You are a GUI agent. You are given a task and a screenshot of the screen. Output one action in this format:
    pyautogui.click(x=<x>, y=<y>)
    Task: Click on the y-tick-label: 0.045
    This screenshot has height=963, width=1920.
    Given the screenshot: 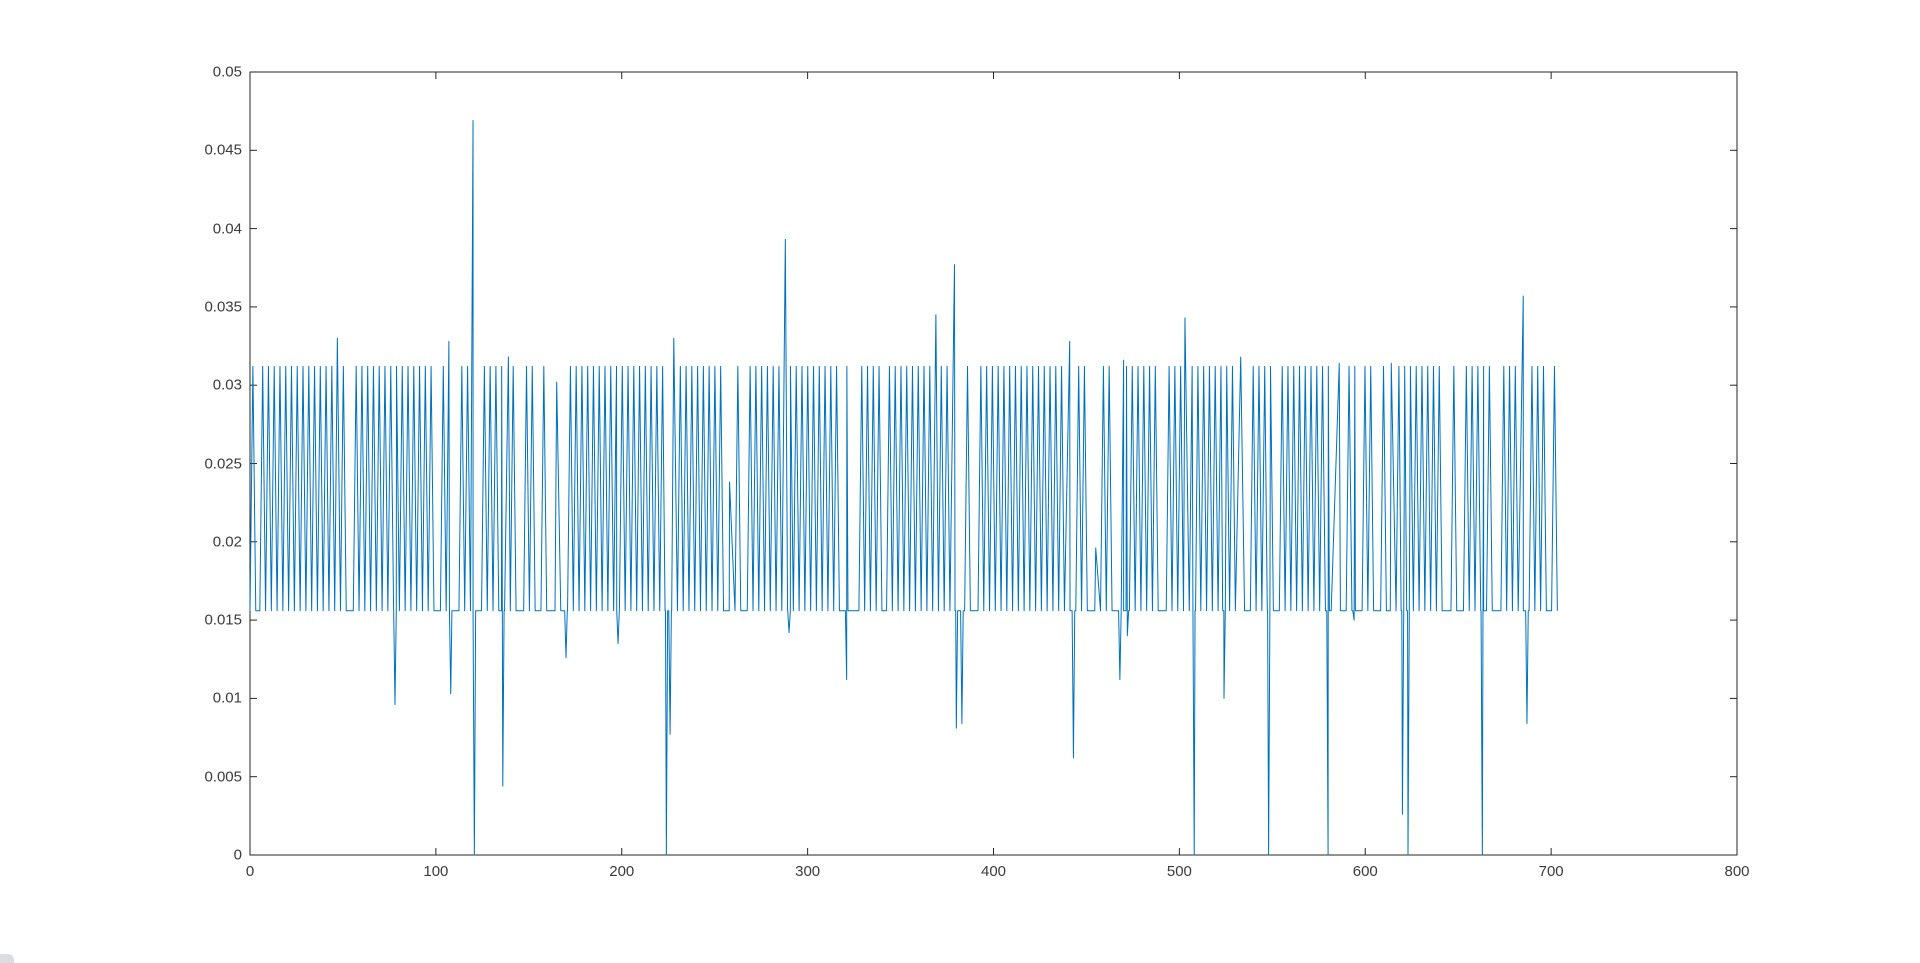 What is the action you would take?
    pyautogui.click(x=223, y=150)
    